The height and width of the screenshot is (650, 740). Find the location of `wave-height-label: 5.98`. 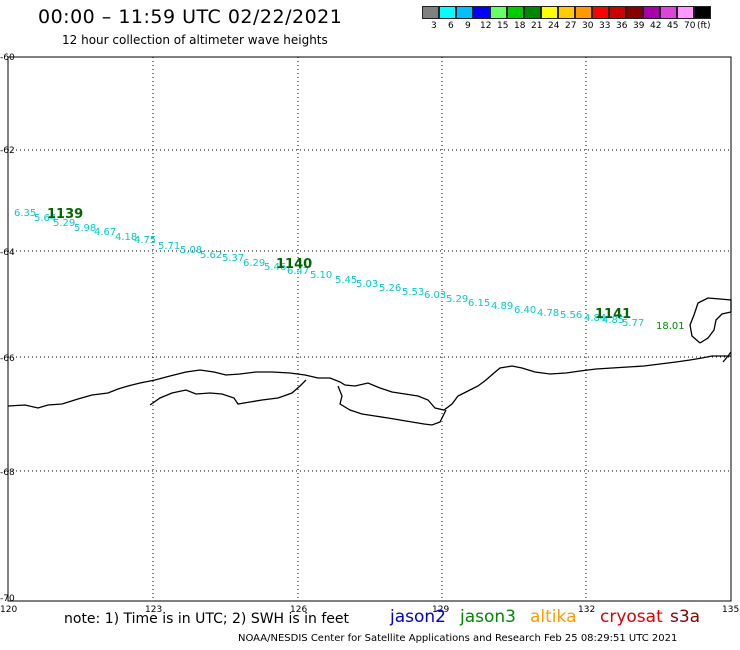

wave-height-label: 5.98 is located at coordinates (85, 228).